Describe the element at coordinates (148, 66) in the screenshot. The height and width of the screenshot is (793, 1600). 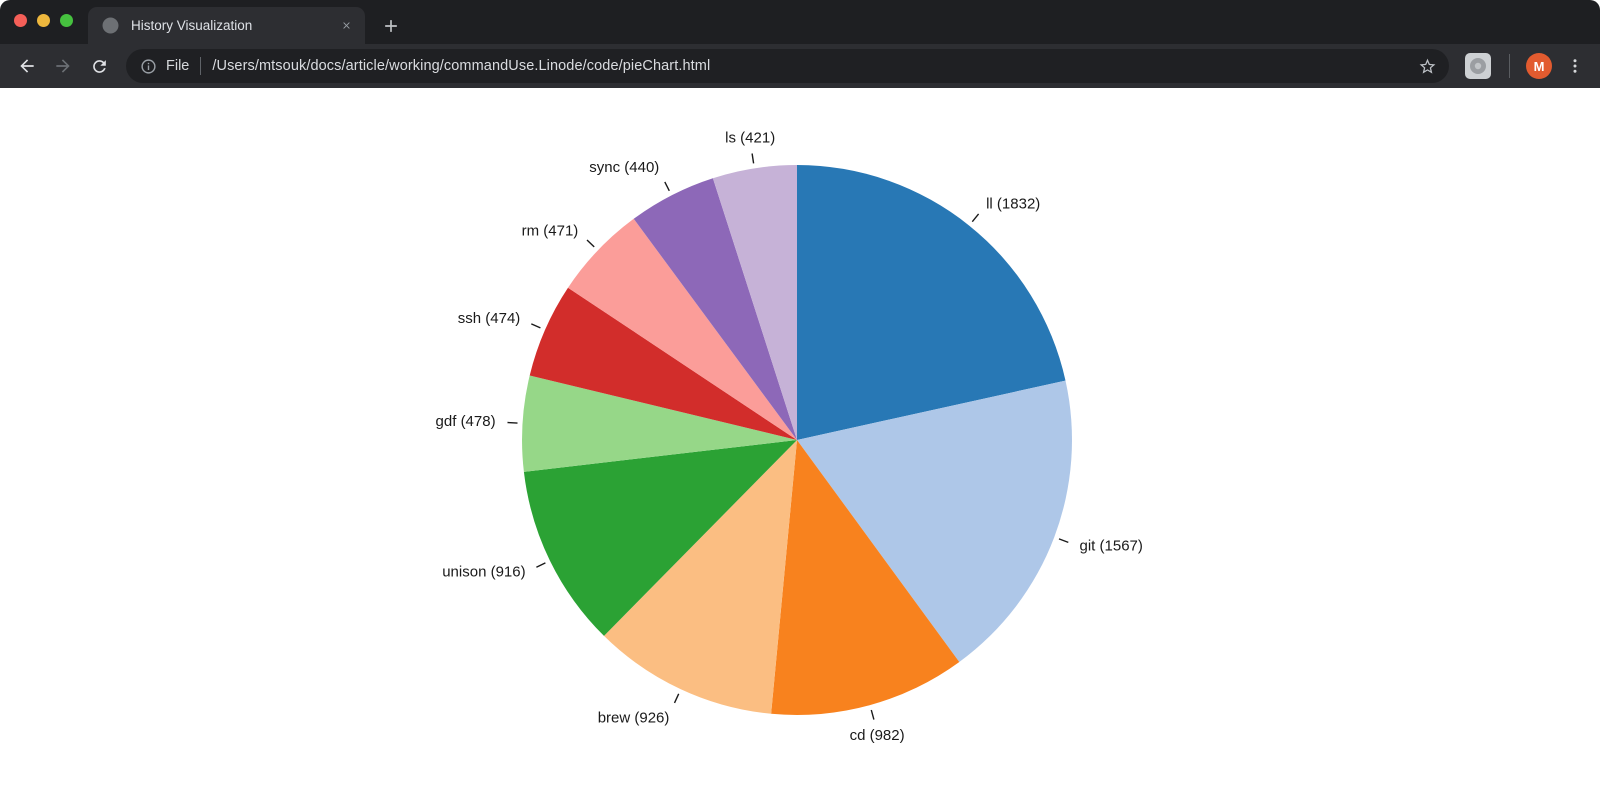
I see `info-icon` at that location.